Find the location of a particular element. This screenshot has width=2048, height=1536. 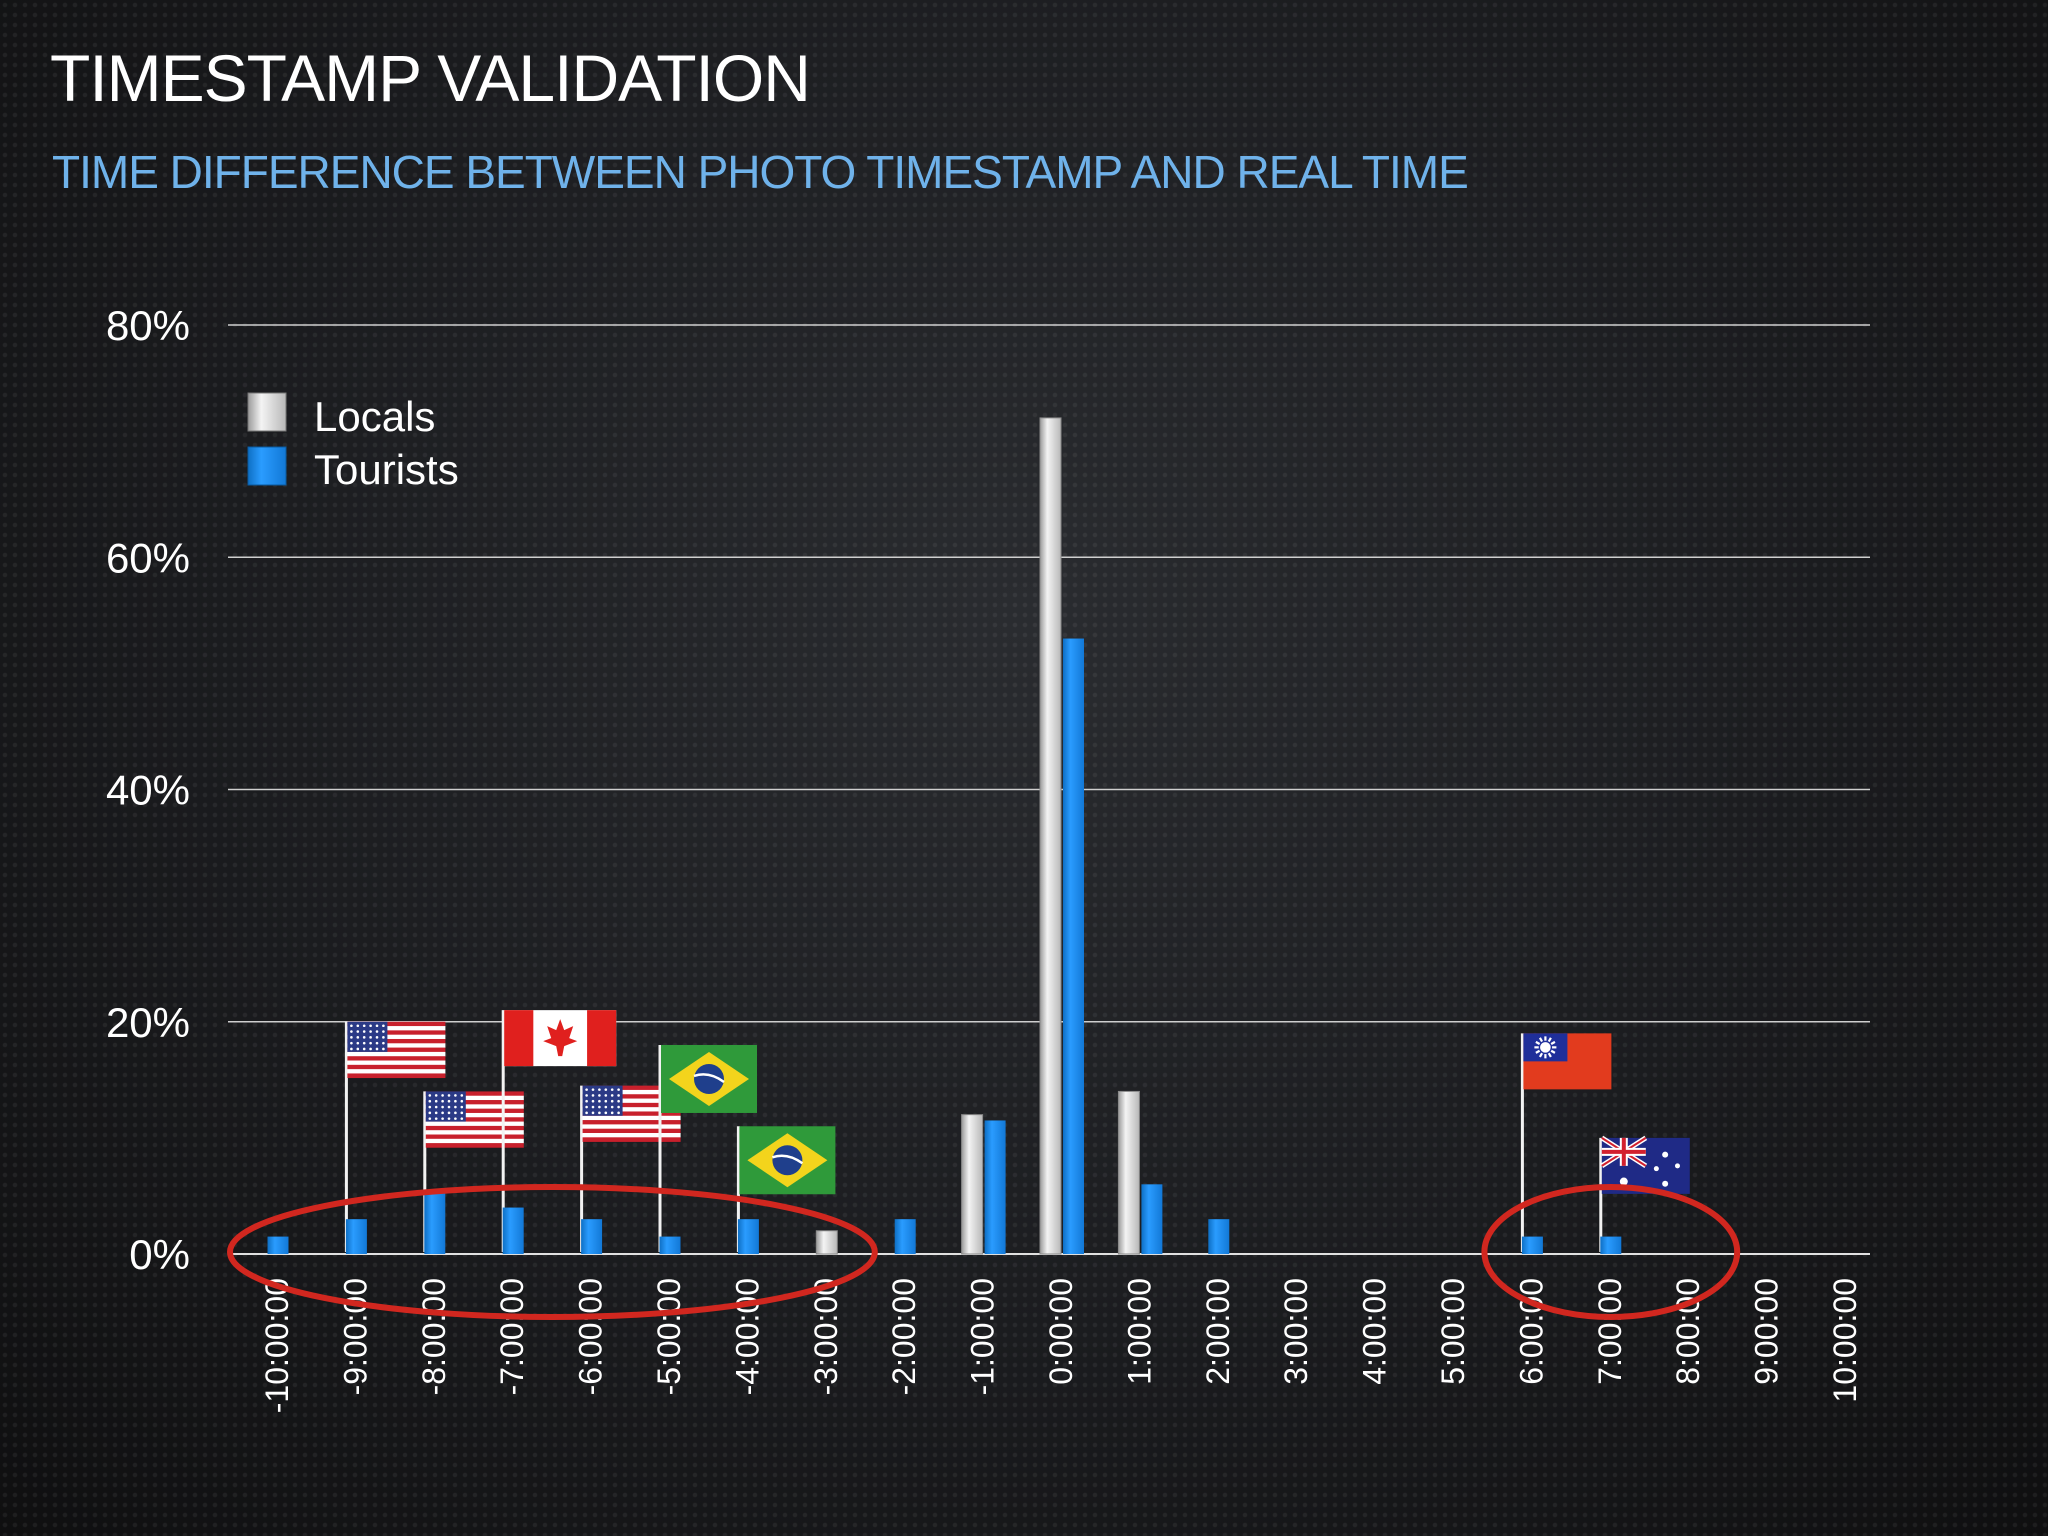

taiwan-flag is located at coordinates (1567, 1061).